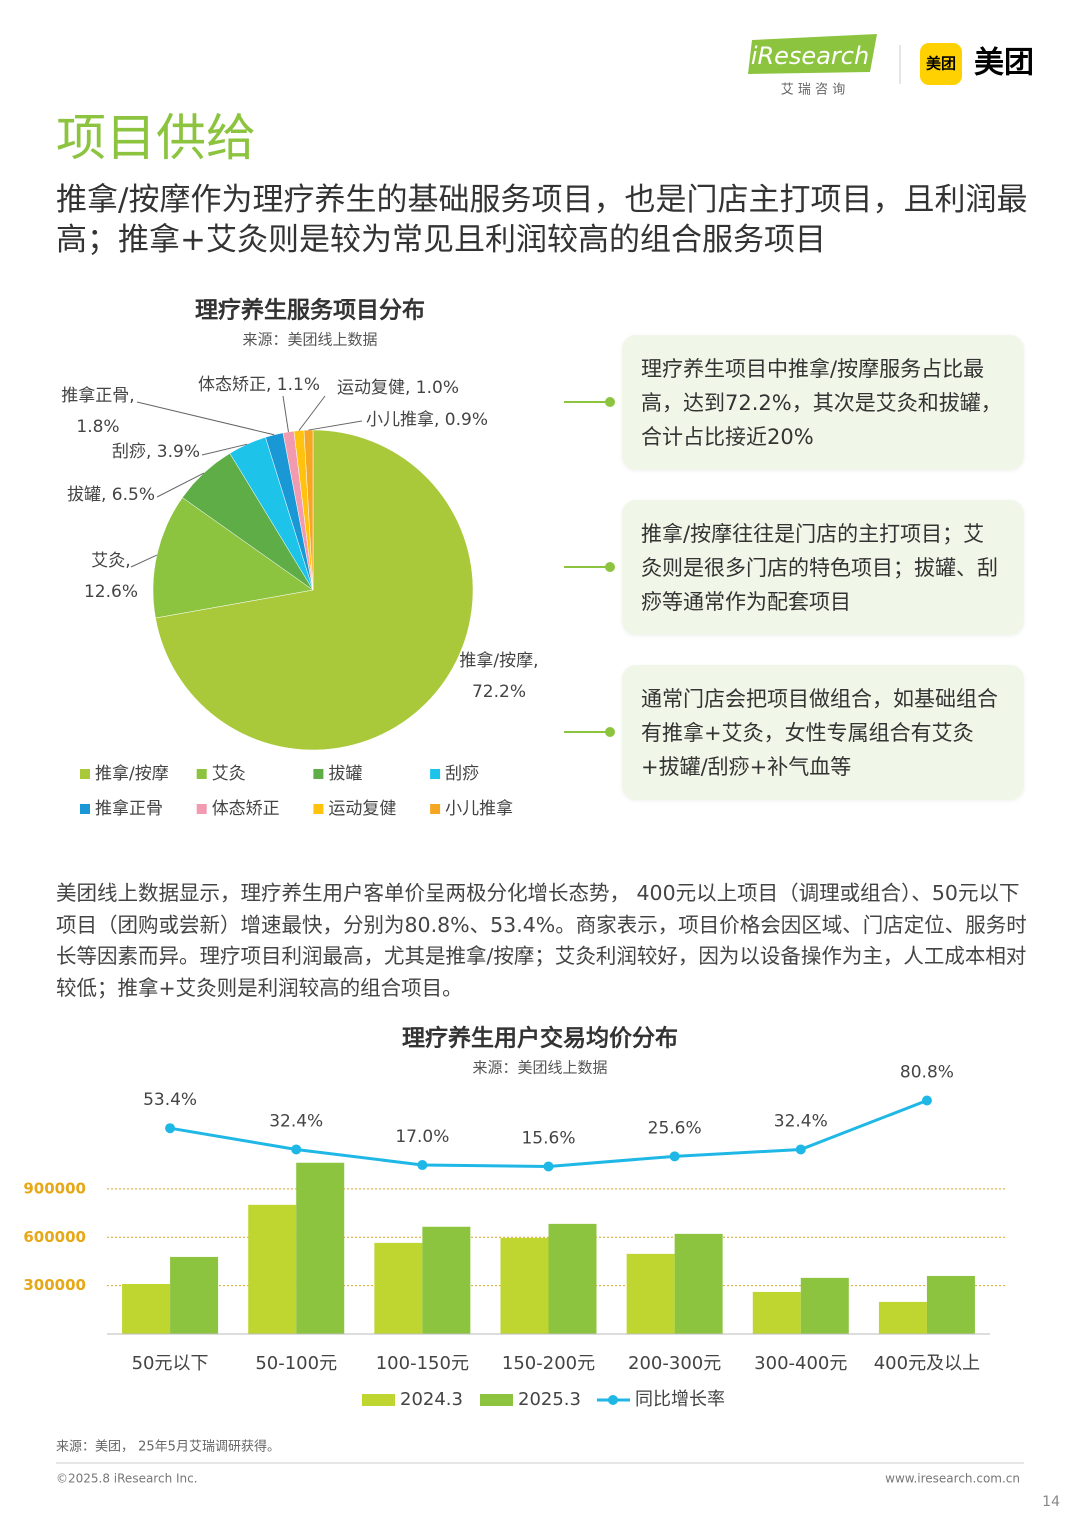 The height and width of the screenshot is (1528, 1080). What do you see at coordinates (296, 1363) in the screenshot?
I see `x-tick-label: 50-100元` at bounding box center [296, 1363].